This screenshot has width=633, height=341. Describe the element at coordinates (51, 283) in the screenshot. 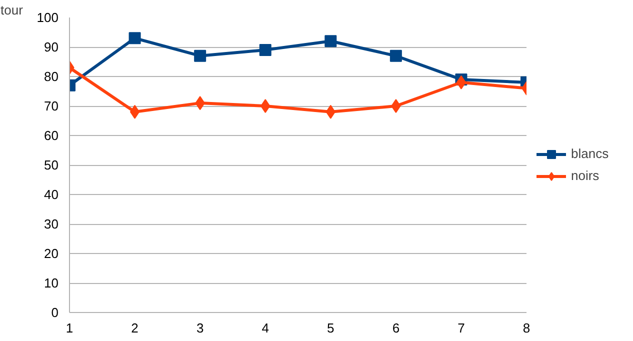

I see `y-tick-label: 10` at that location.